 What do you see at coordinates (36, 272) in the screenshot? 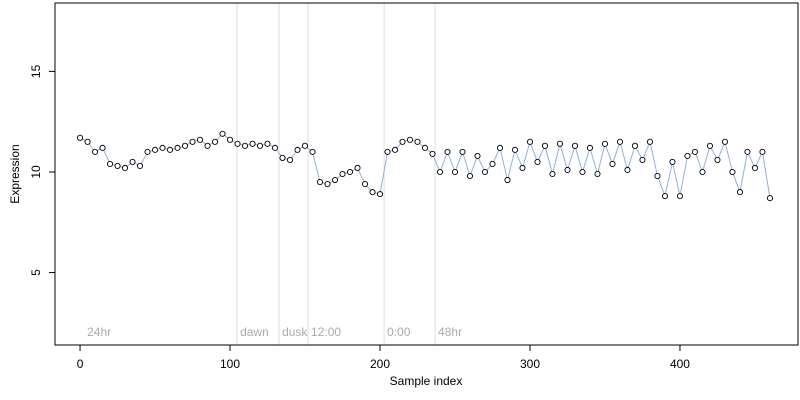
I see `y-tick-label: 5` at bounding box center [36, 272].